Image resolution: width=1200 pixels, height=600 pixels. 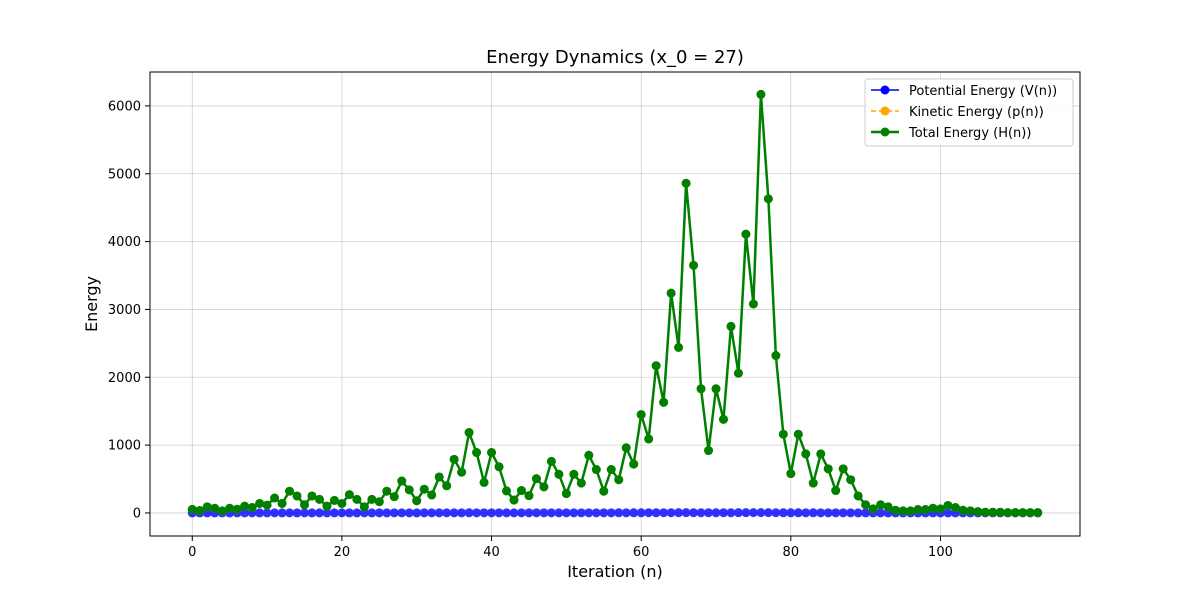 What do you see at coordinates (129, 310) in the screenshot?
I see `y-axis-ticks: 0 1000 2000 3000 4000 5000 6000` at bounding box center [129, 310].